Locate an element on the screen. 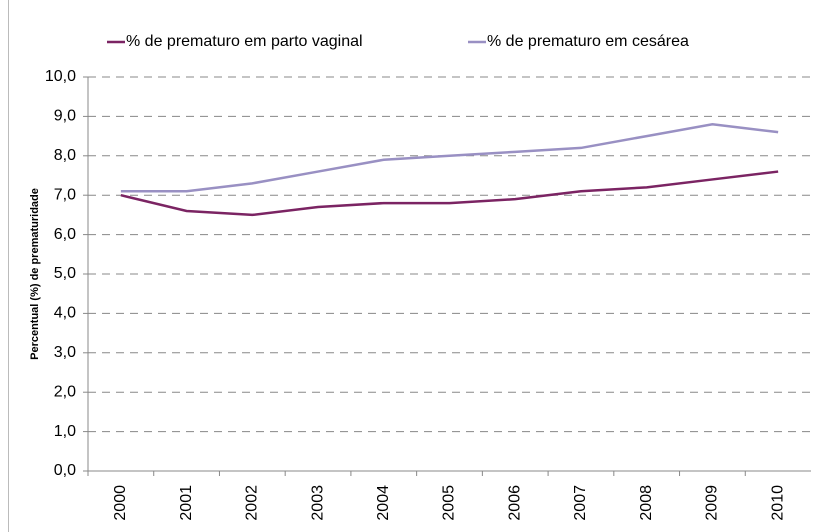  x-tick-label: 2006 is located at coordinates (514, 503).